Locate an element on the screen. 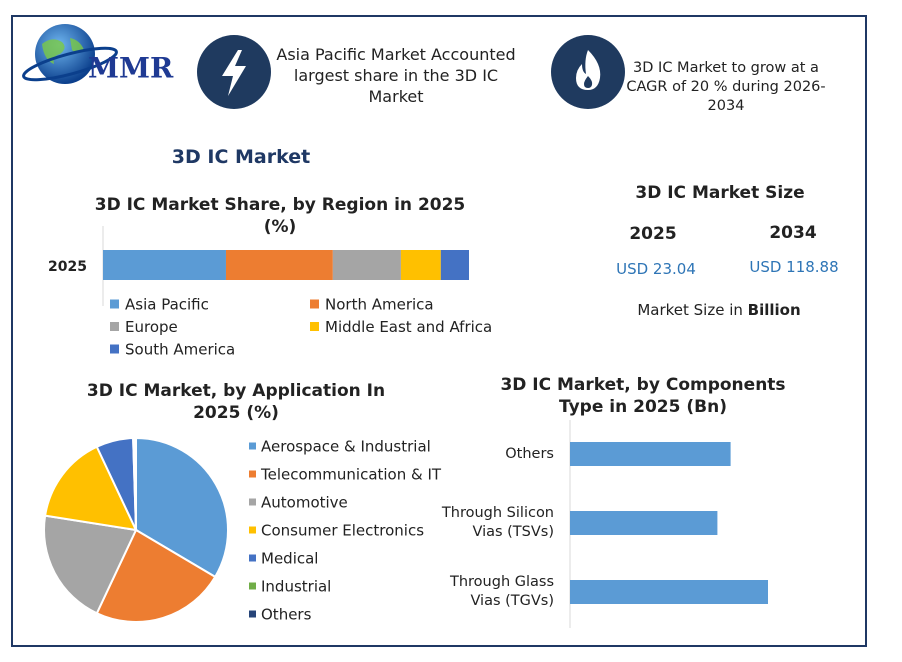 This screenshot has height=662, width=902. legend-label: Europe is located at coordinates (151, 327).